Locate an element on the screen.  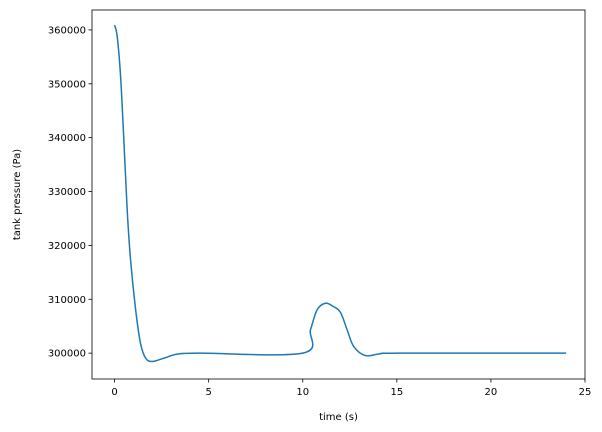
y-tick-label: 310000 is located at coordinates (67, 300).